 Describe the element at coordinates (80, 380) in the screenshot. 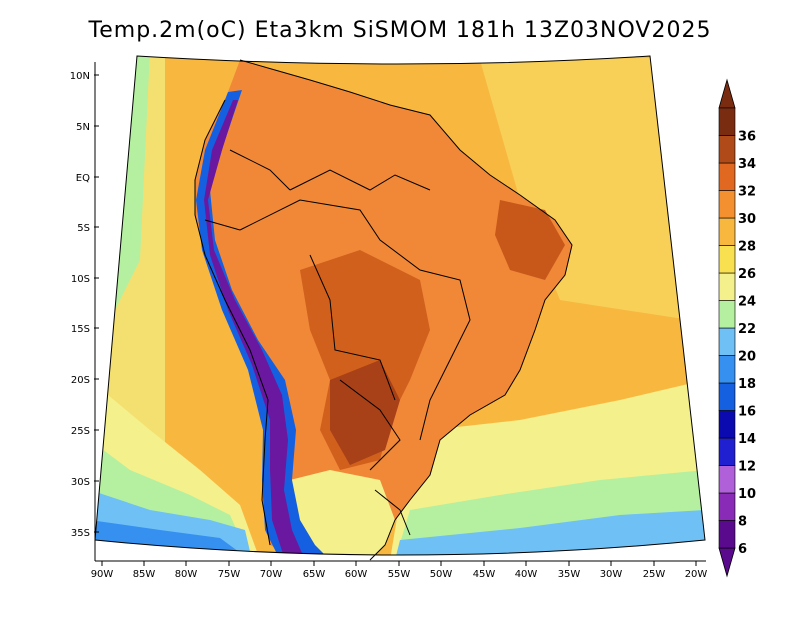

I see `svg-text: 20S` at that location.